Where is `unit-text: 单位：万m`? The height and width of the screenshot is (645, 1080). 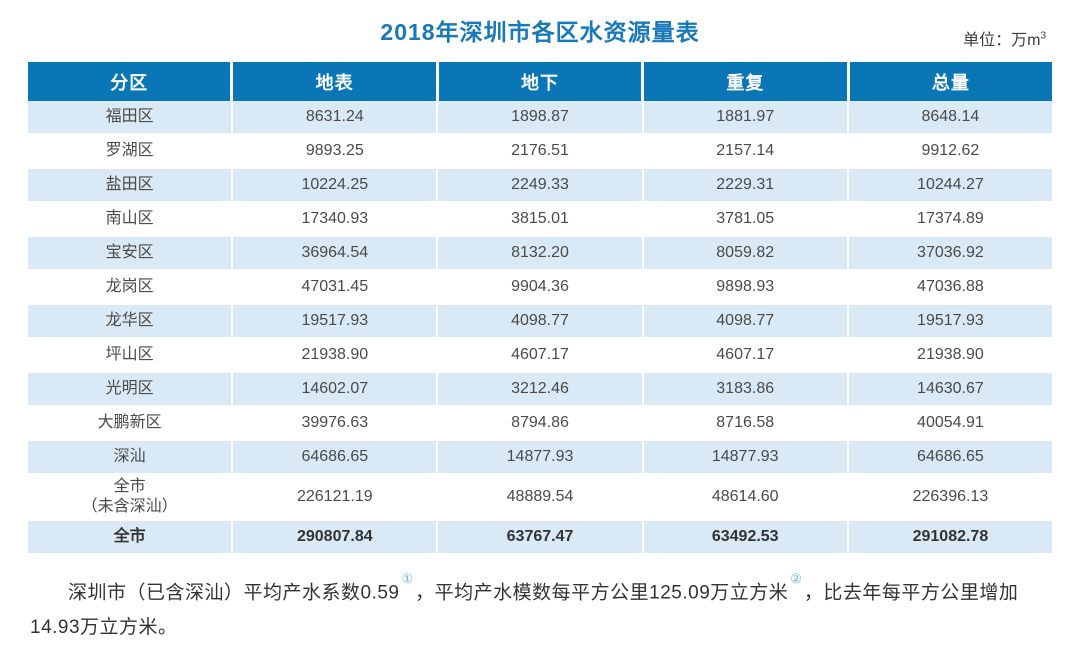
unit-text: 单位：万m is located at coordinates (1002, 40).